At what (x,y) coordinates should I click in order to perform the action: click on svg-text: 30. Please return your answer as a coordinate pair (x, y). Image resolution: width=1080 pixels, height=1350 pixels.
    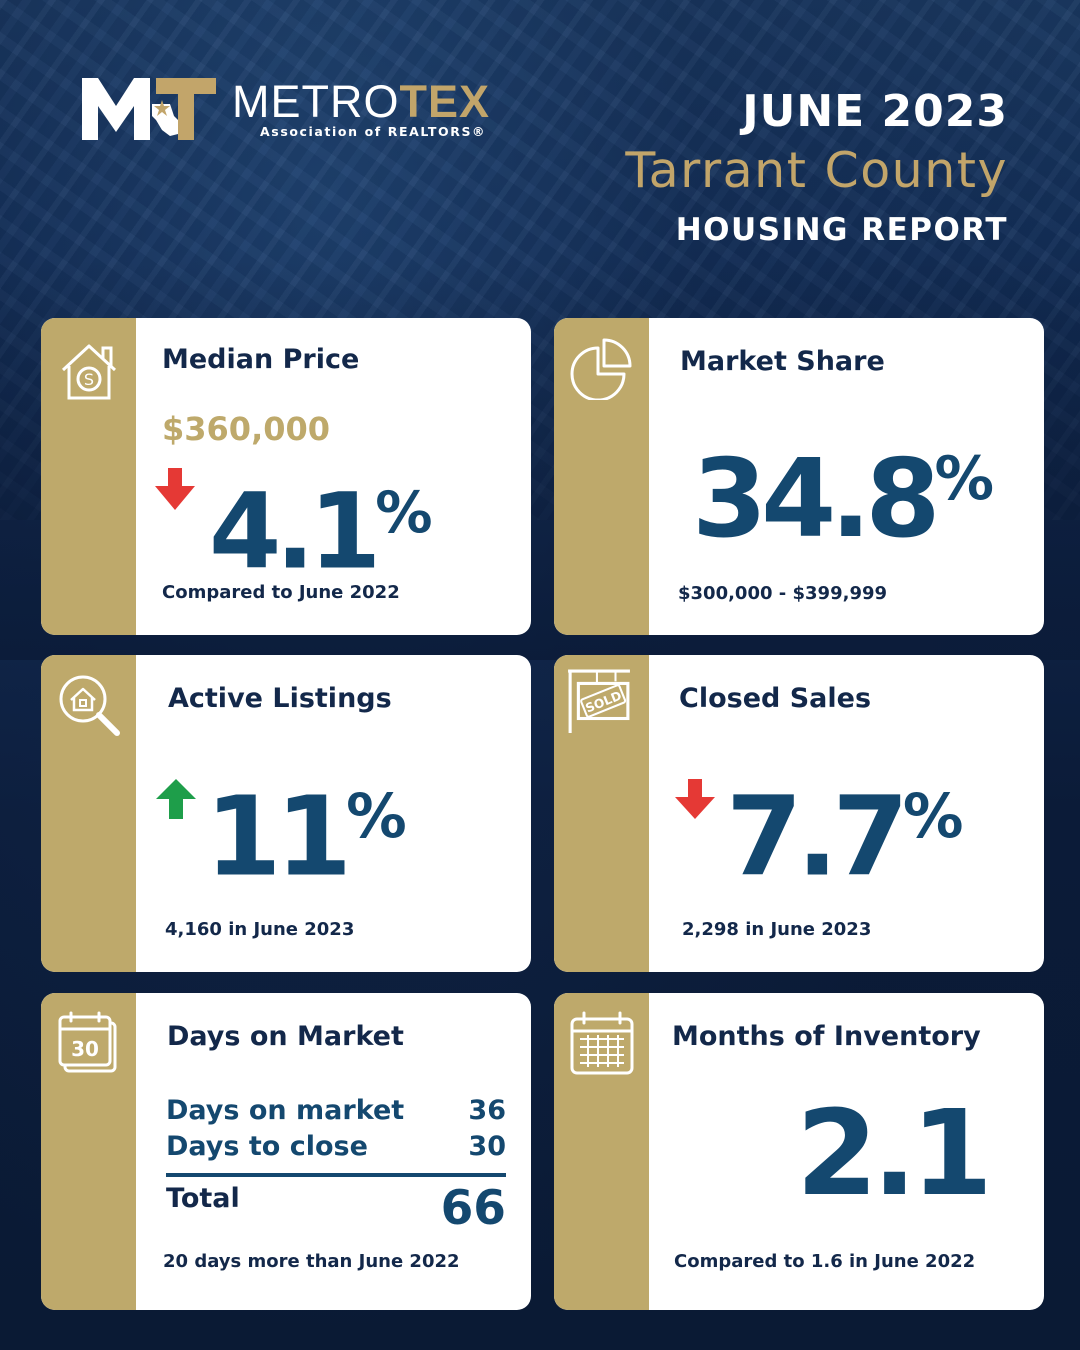
    Looking at the image, I should click on (85, 1049).